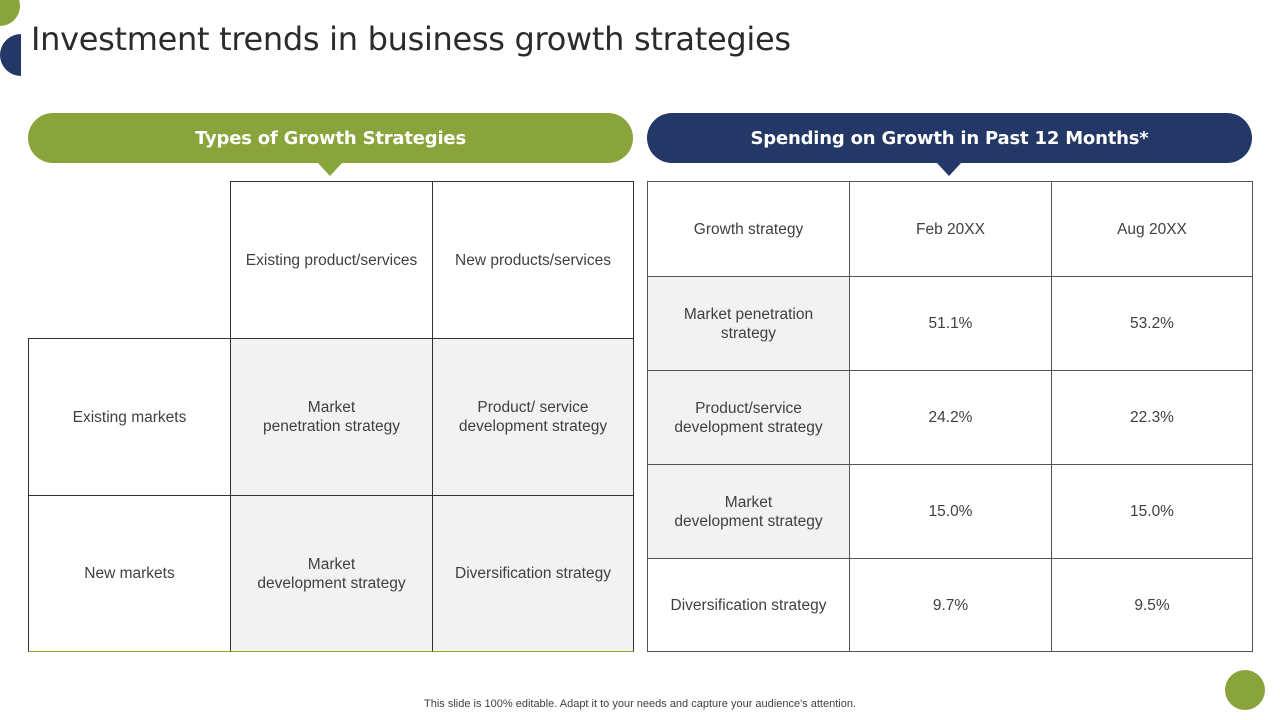 Image resolution: width=1280 pixels, height=720 pixels. I want to click on matrix-cell: Market development strategy, so click(331, 573).